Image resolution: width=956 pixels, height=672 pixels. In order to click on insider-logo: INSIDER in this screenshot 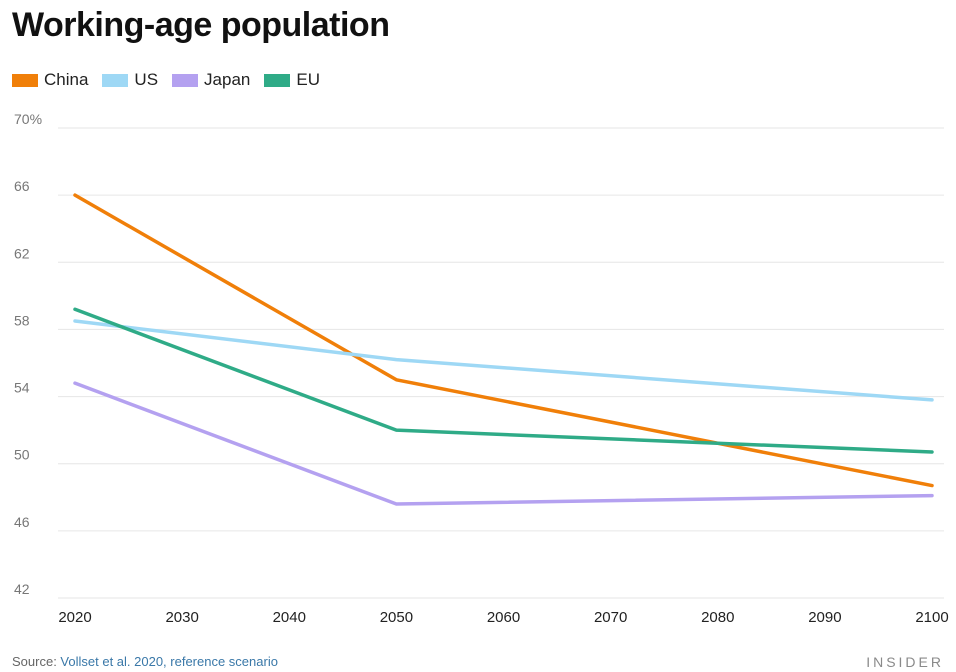, I will do `click(905, 662)`.